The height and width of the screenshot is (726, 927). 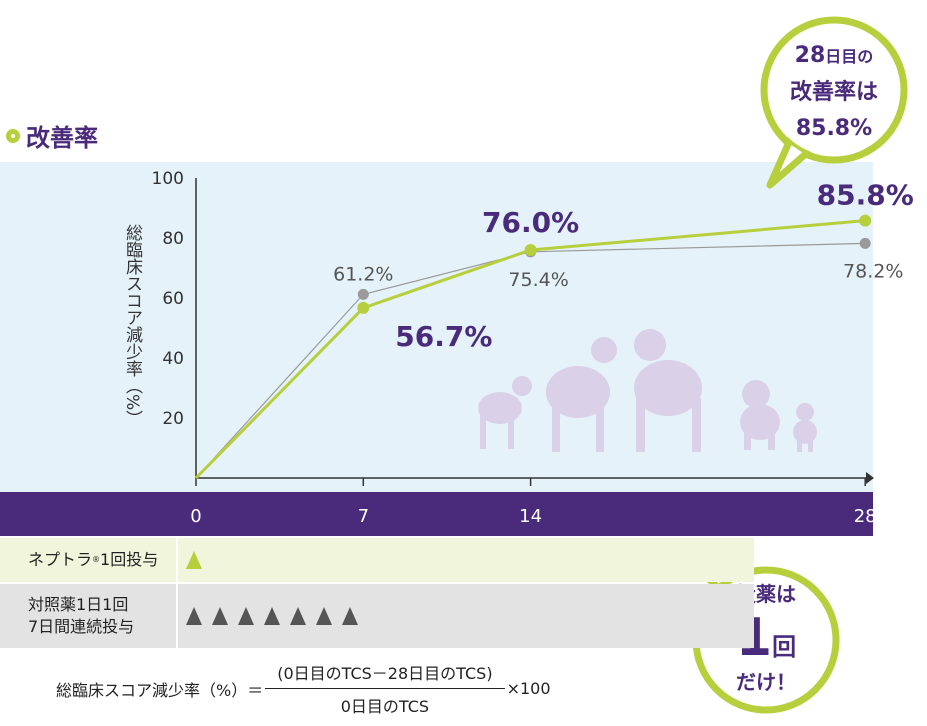 I want to click on dog-silhouettes-decoration, so click(x=647, y=390).